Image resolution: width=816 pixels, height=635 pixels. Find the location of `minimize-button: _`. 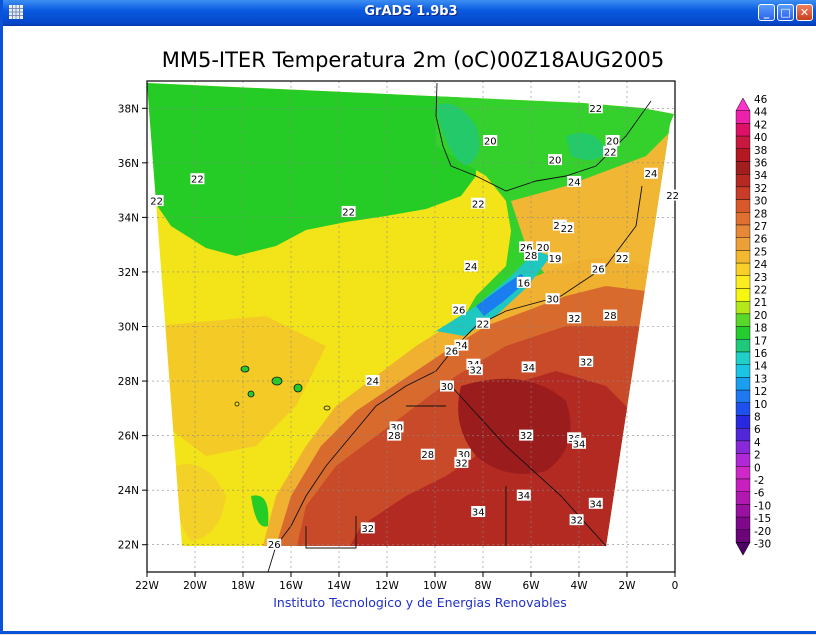

minimize-button: _ is located at coordinates (766, 12).